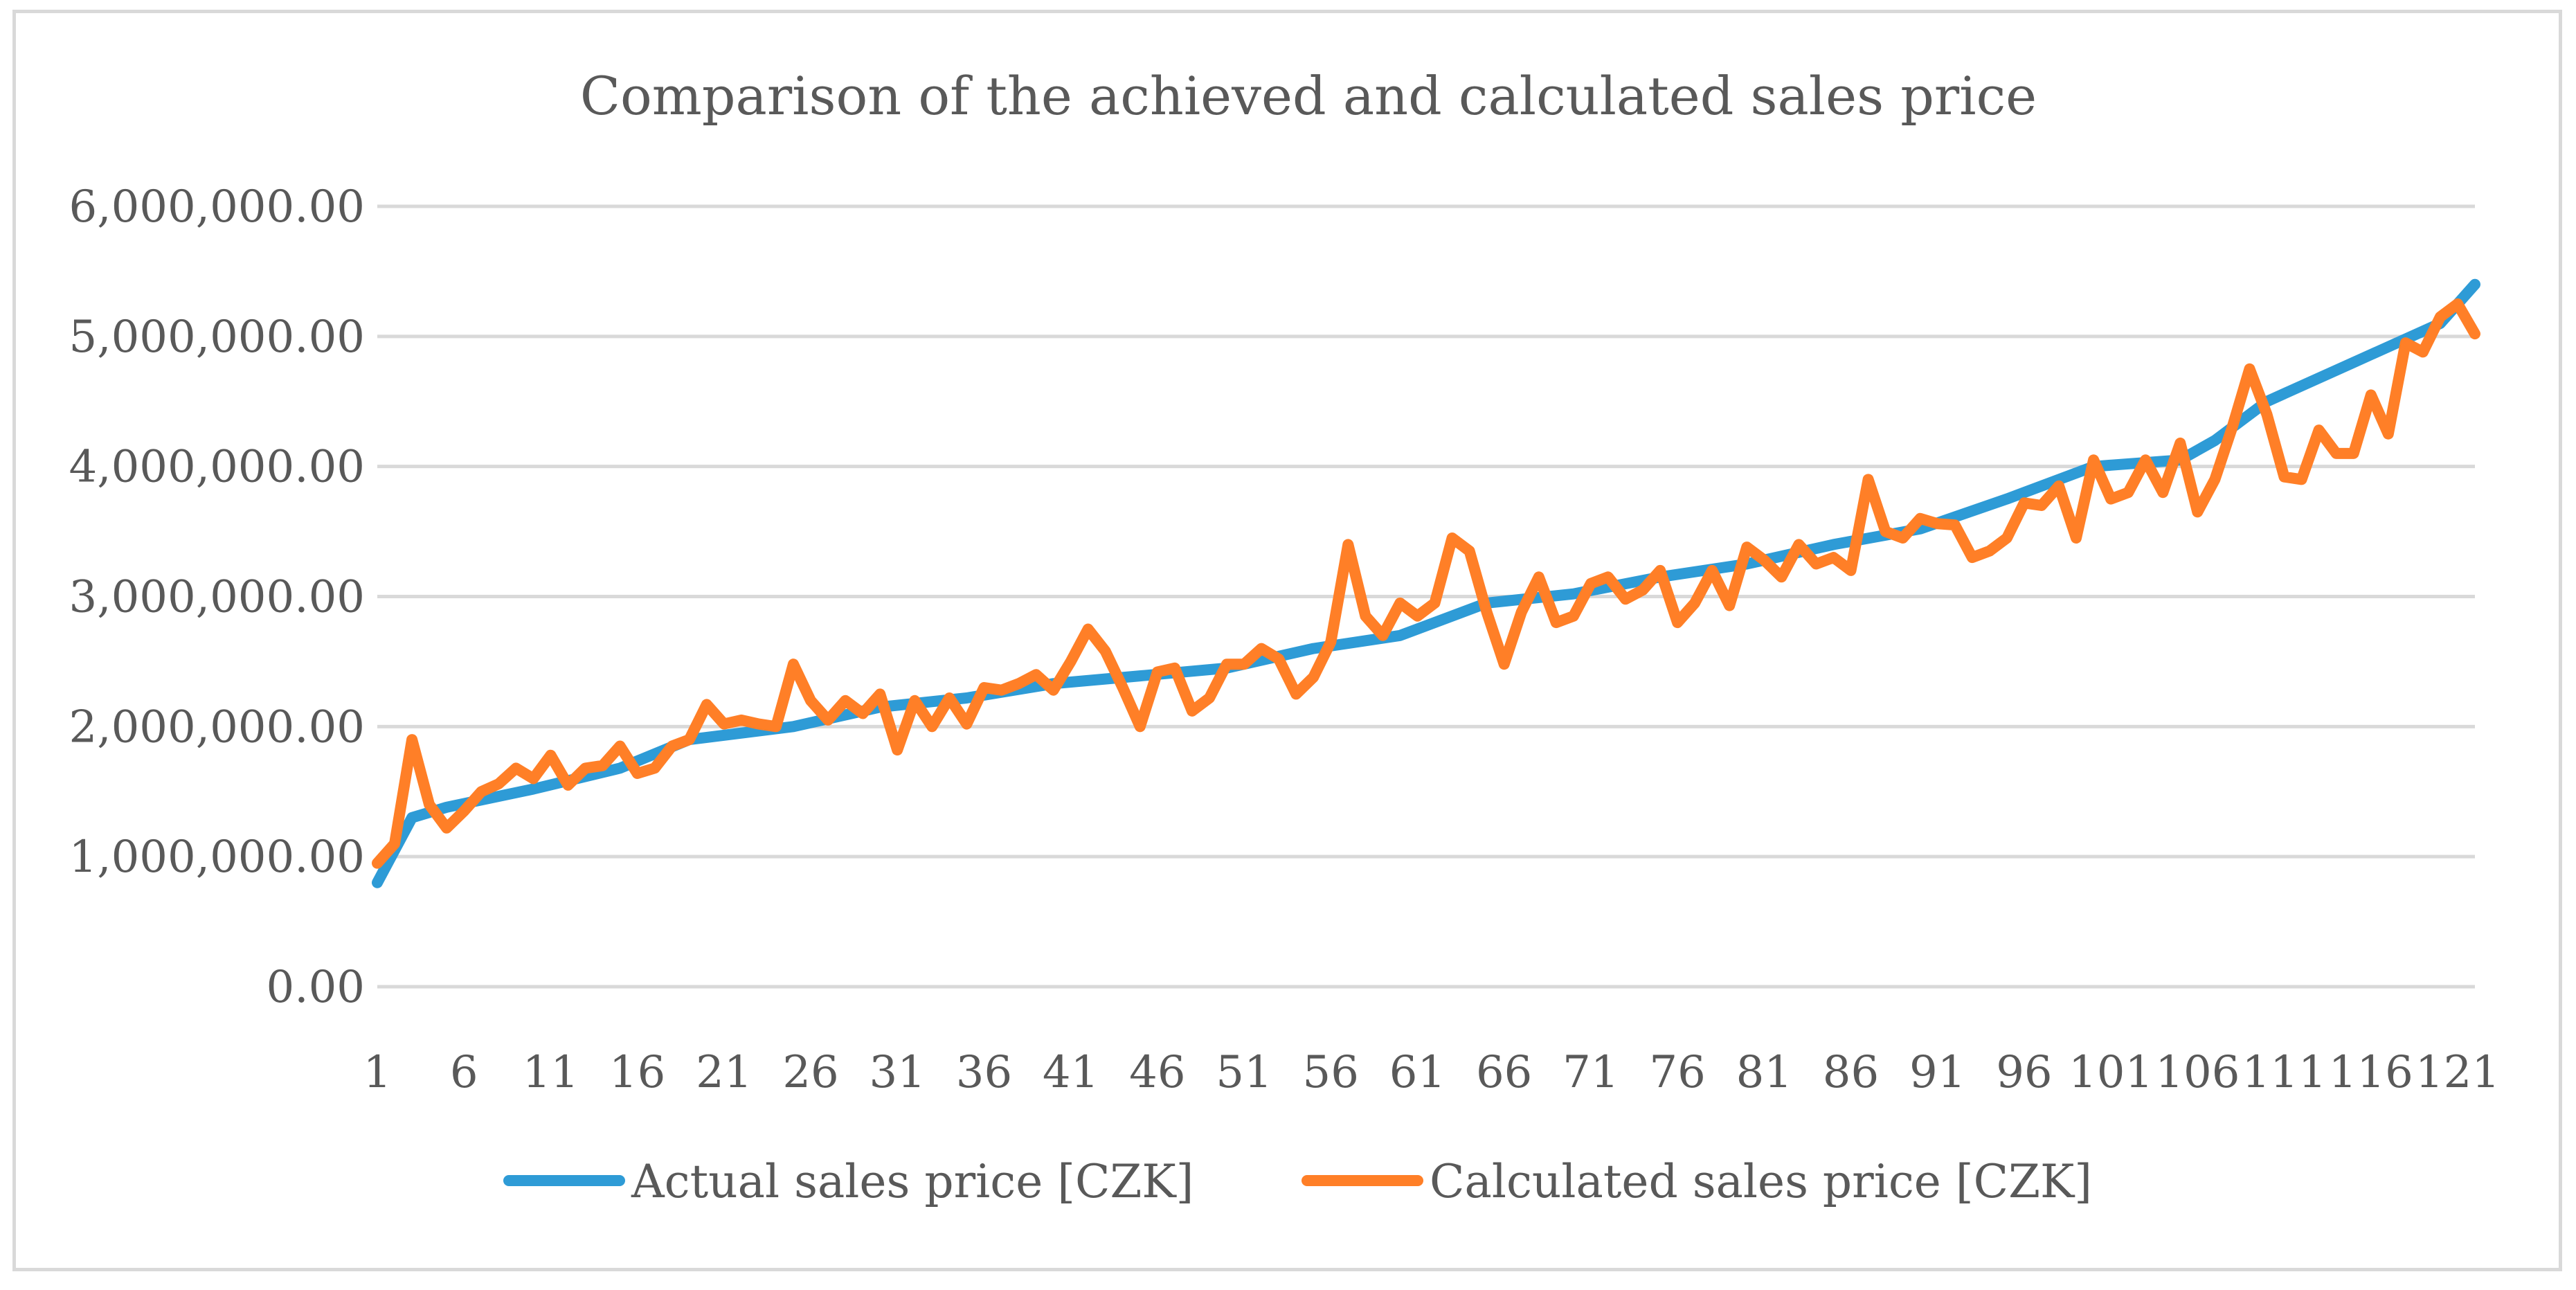 The width and height of the screenshot is (2576, 1290). I want to click on x-tick-label: 106, so click(2197, 1072).